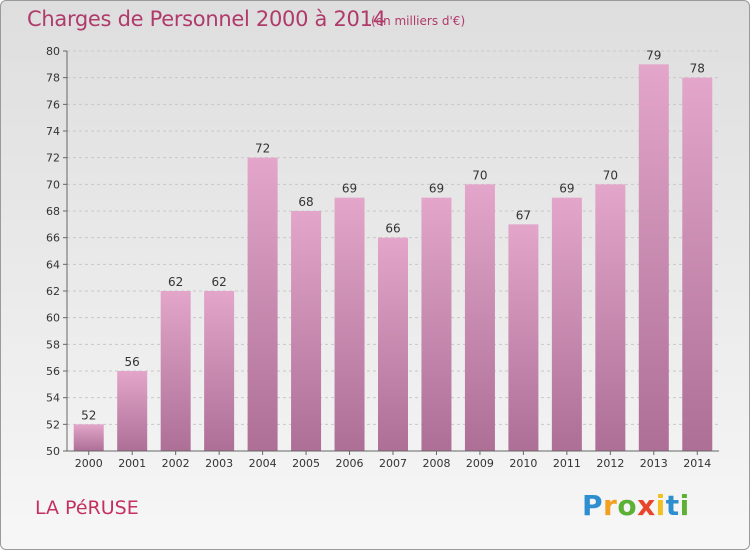  I want to click on x-tick-label: 2006, so click(350, 463).